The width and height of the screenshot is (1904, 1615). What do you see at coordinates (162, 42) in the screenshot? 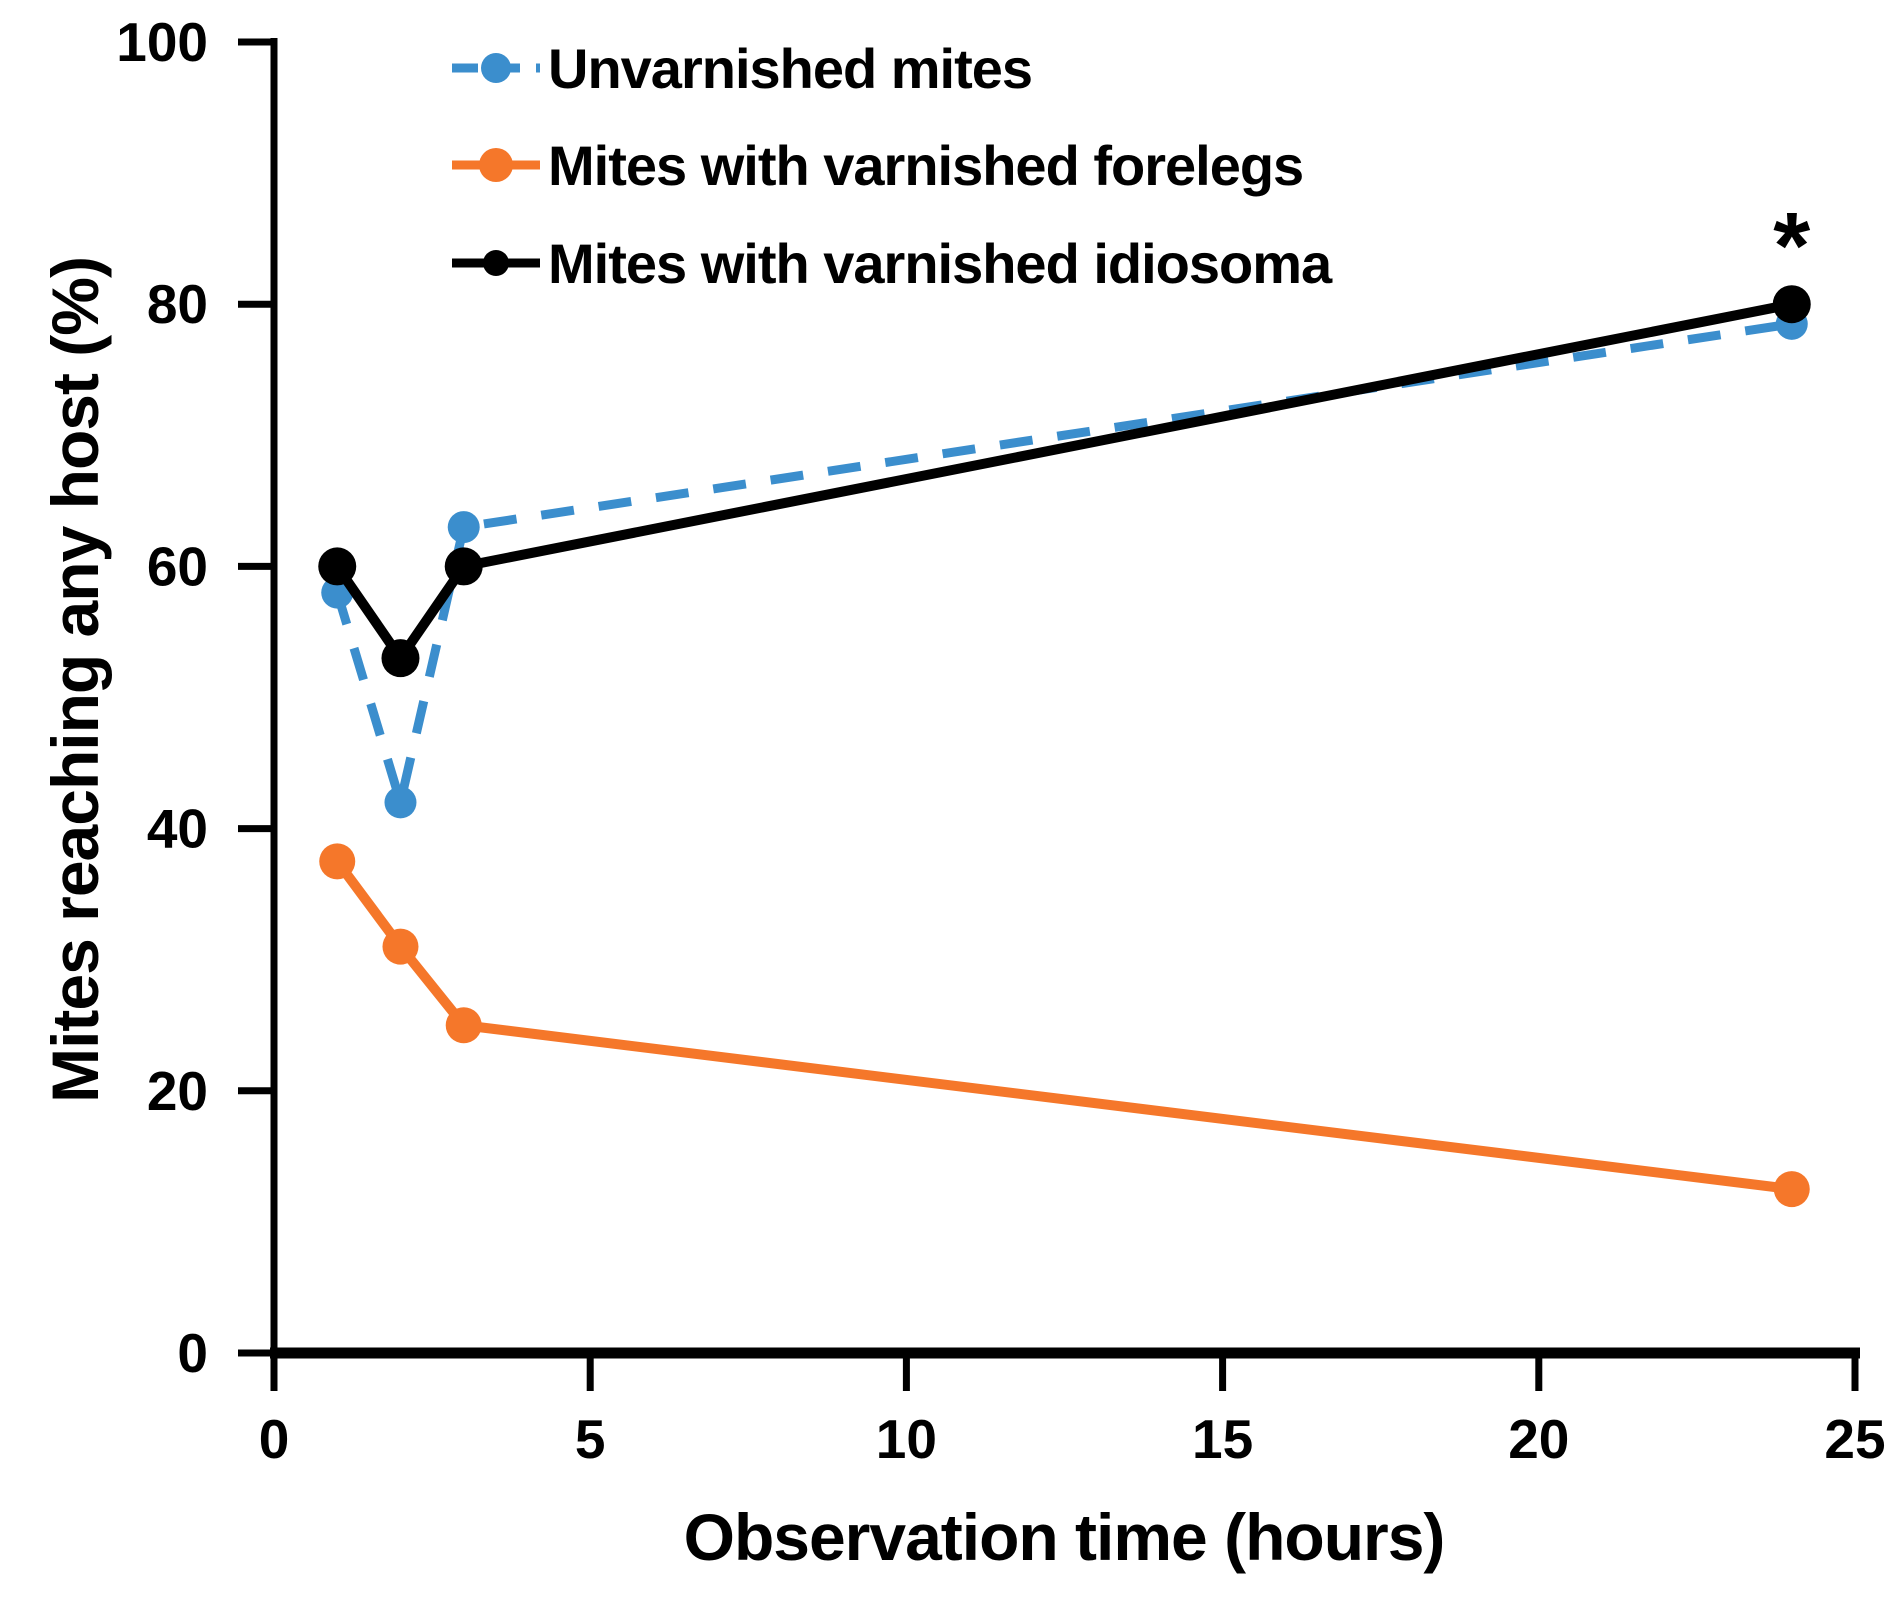
I see `y-tick-label: 100` at bounding box center [162, 42].